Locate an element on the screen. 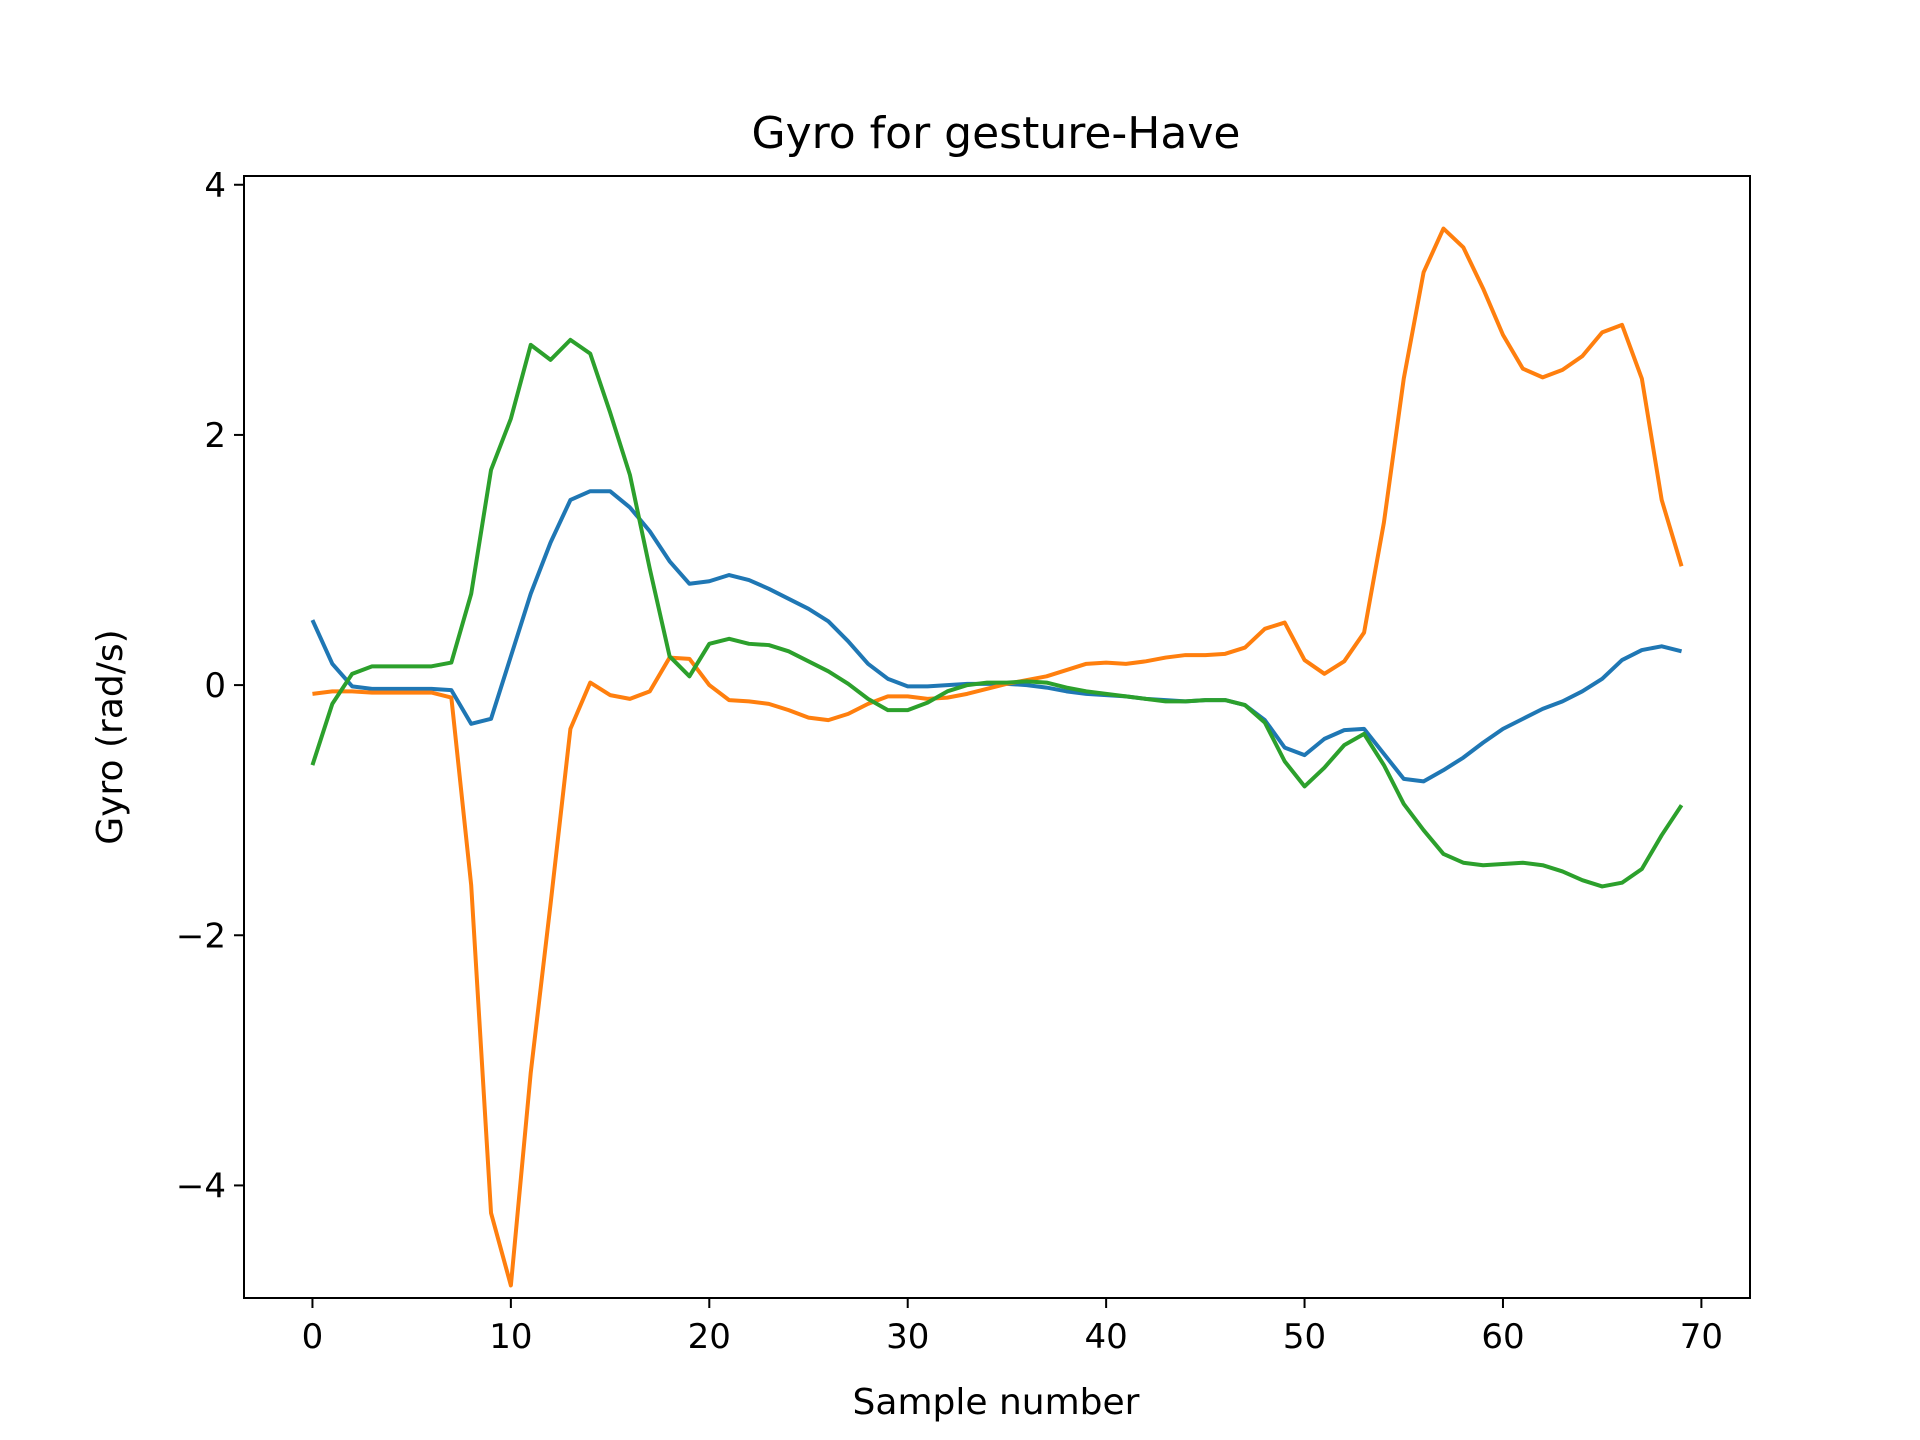  x-tick-label: 50 is located at coordinates (1304, 1337).